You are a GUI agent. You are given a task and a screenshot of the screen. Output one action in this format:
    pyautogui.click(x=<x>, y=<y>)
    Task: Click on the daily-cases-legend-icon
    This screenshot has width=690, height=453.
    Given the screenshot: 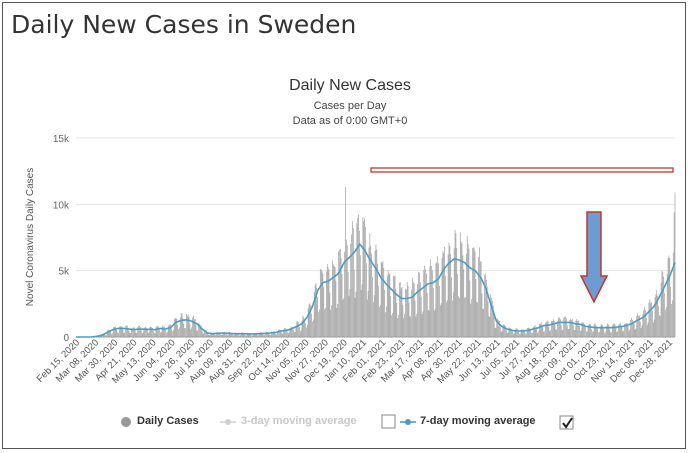 What is the action you would take?
    pyautogui.click(x=126, y=422)
    